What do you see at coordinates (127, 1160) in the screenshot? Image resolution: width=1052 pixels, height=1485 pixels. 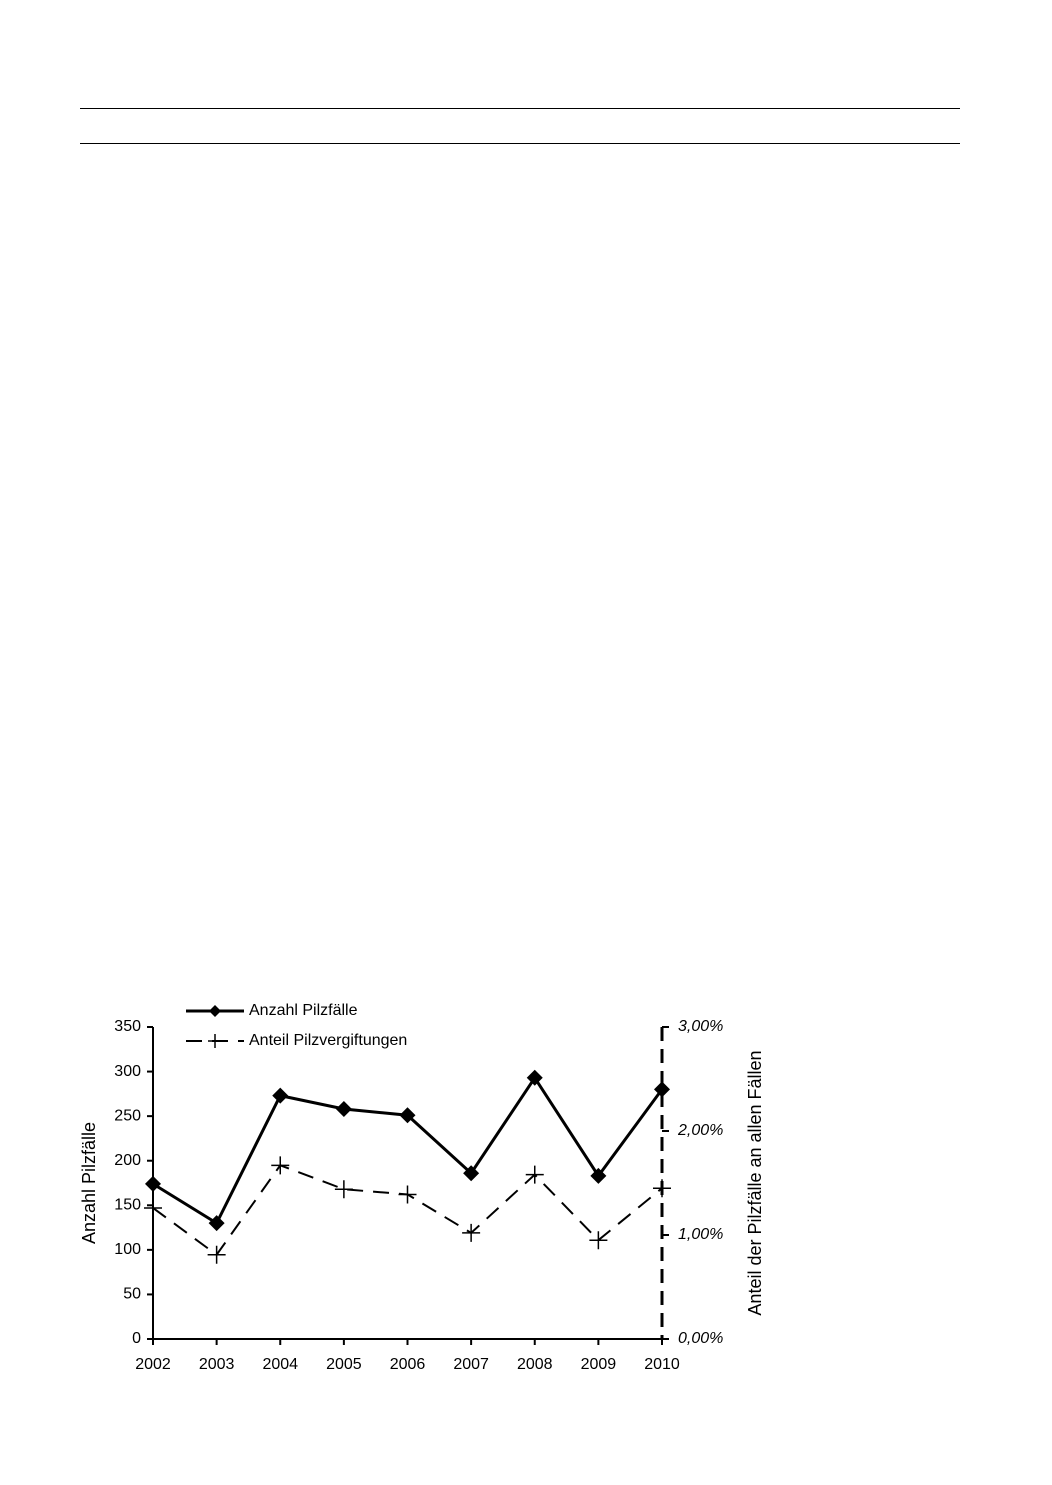 I see `y-tick-label: 200` at bounding box center [127, 1160].